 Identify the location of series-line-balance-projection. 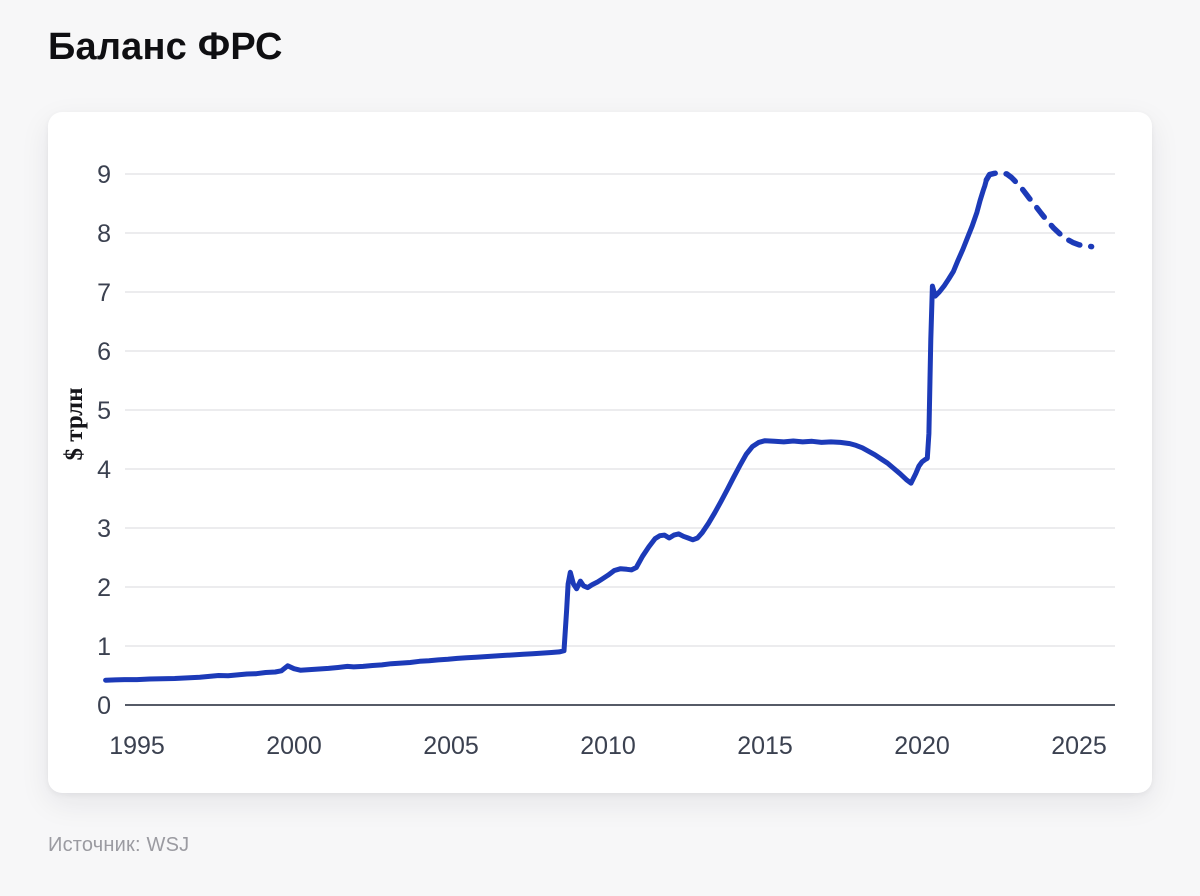
(1039, 210).